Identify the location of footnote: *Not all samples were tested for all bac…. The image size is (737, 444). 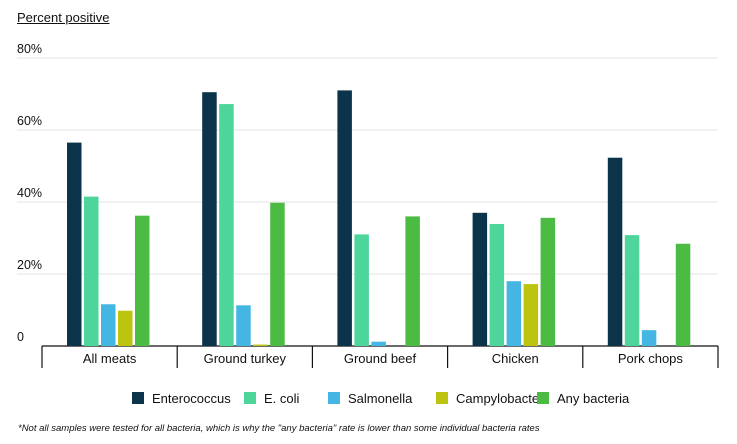
(279, 428).